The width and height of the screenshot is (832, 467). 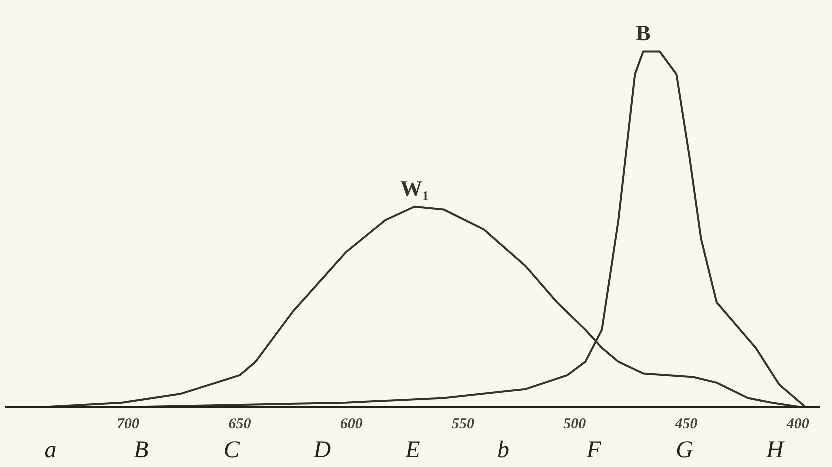 What do you see at coordinates (685, 451) in the screenshot?
I see `text: G` at bounding box center [685, 451].